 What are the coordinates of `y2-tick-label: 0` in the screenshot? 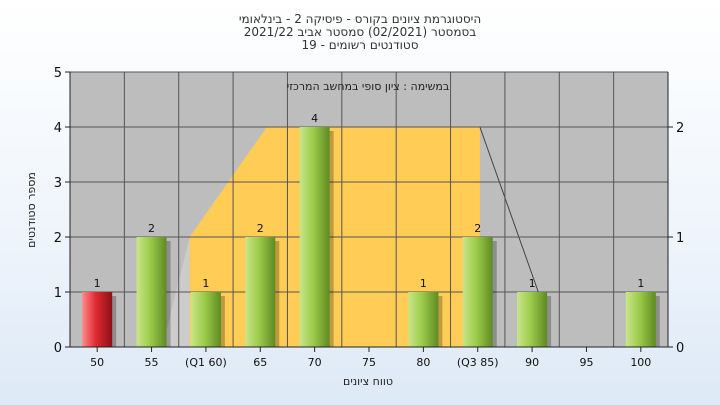 It's located at (680, 348).